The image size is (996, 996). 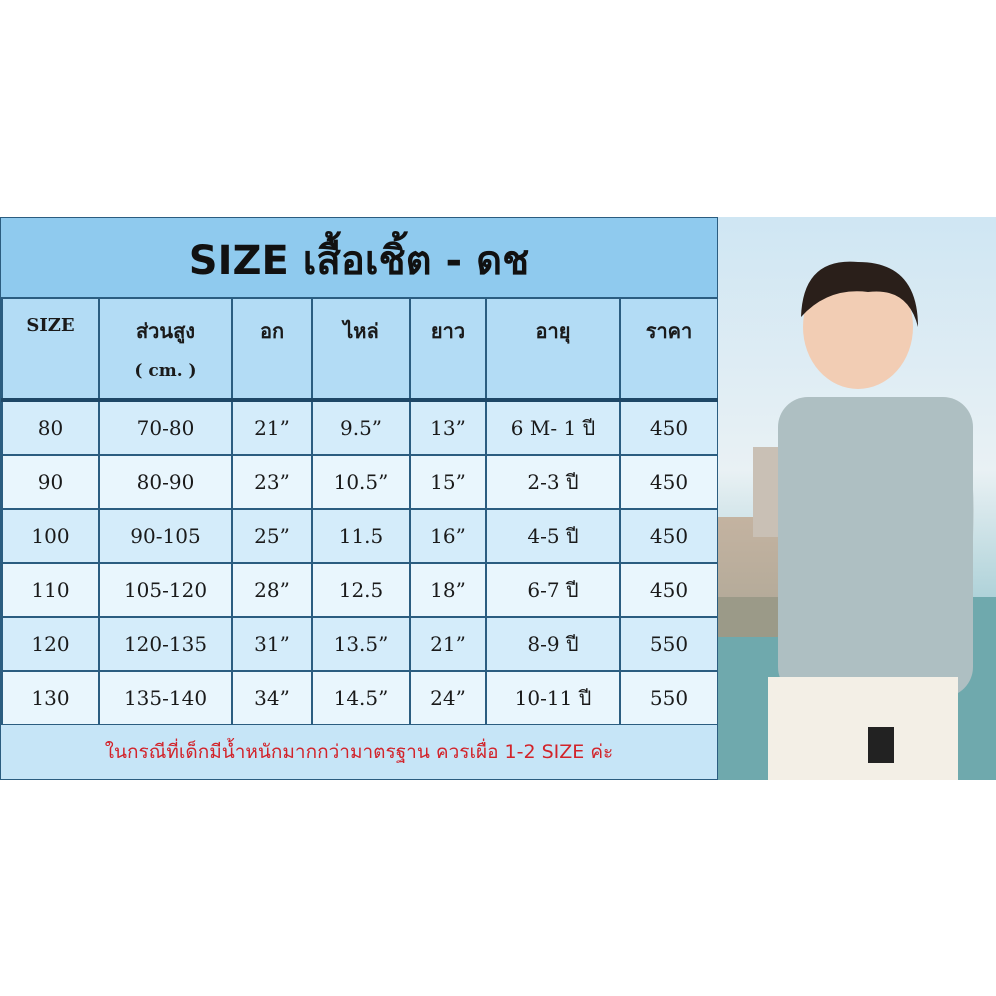 What do you see at coordinates (165, 331) in the screenshot?
I see `header-height-label: ส่วนสูง` at bounding box center [165, 331].